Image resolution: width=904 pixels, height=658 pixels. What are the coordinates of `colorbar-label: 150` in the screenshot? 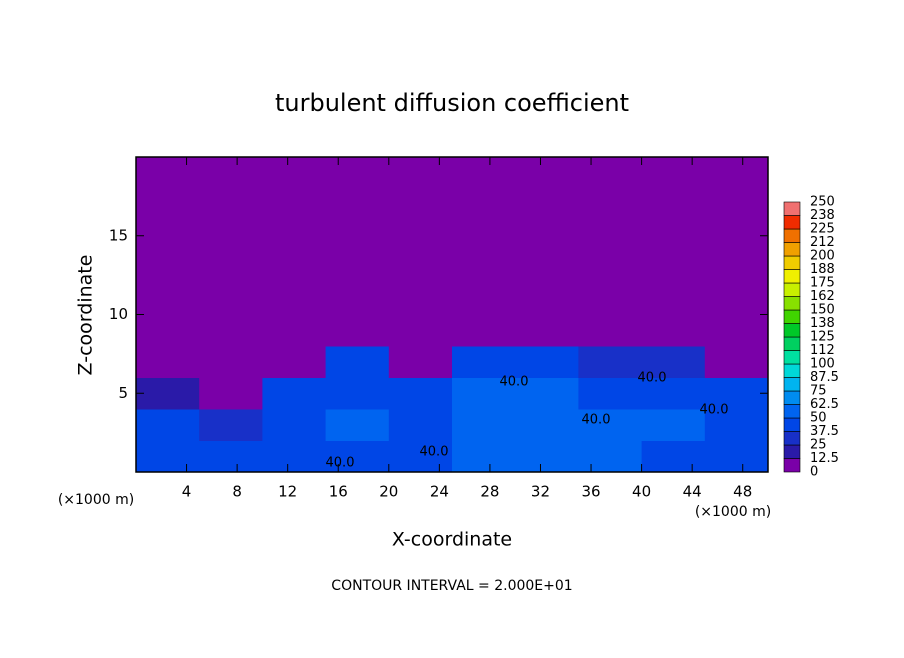 It's located at (822, 310).